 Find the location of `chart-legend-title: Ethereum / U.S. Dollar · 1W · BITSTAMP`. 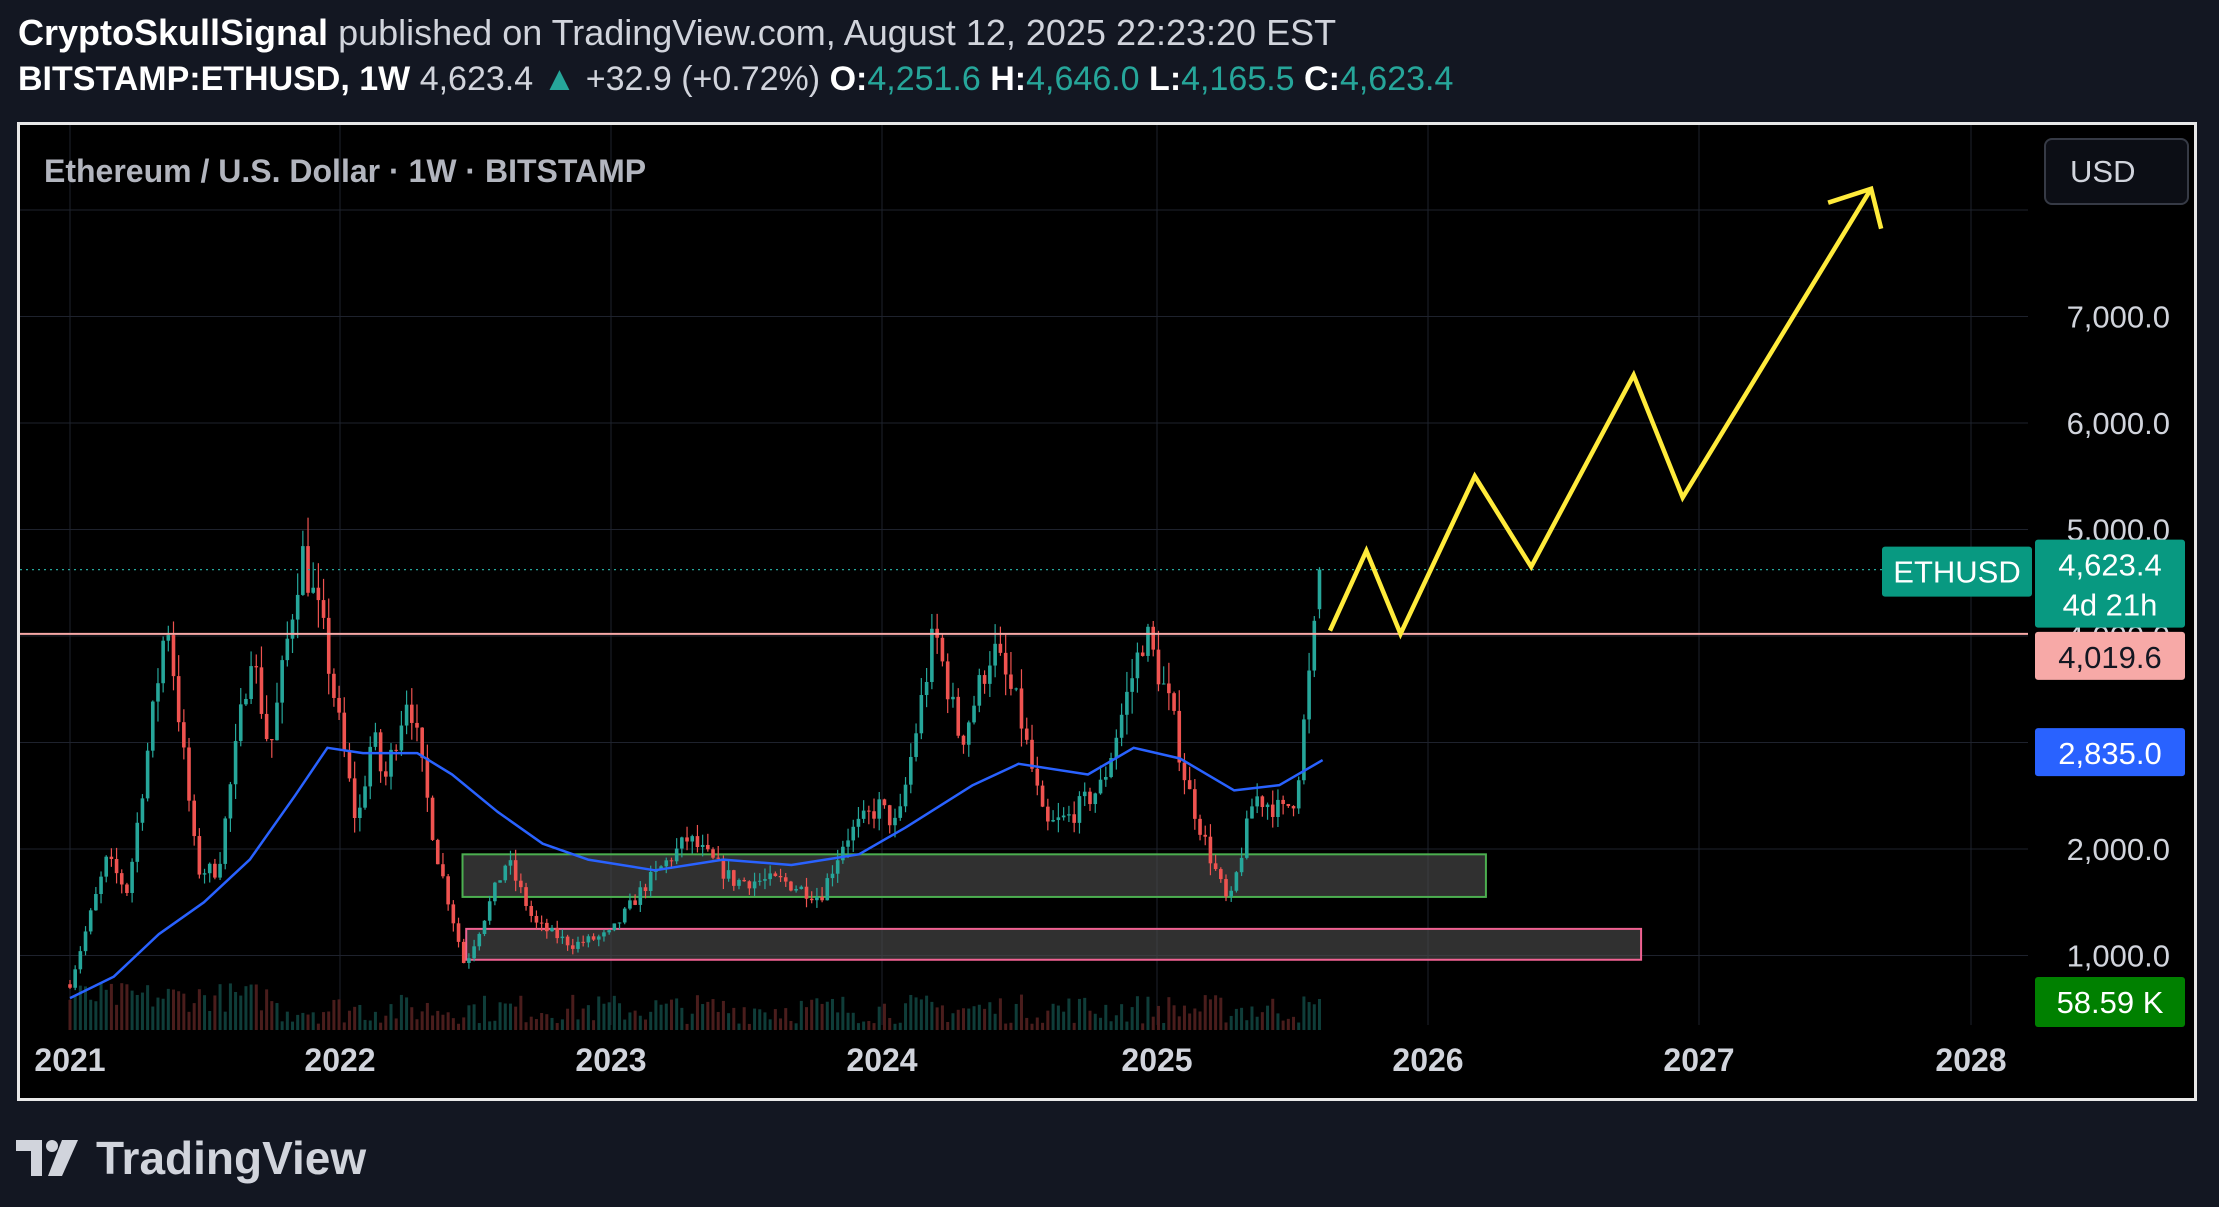

chart-legend-title: Ethereum / U.S. Dollar · 1W · BITSTAMP is located at coordinates (345, 171).